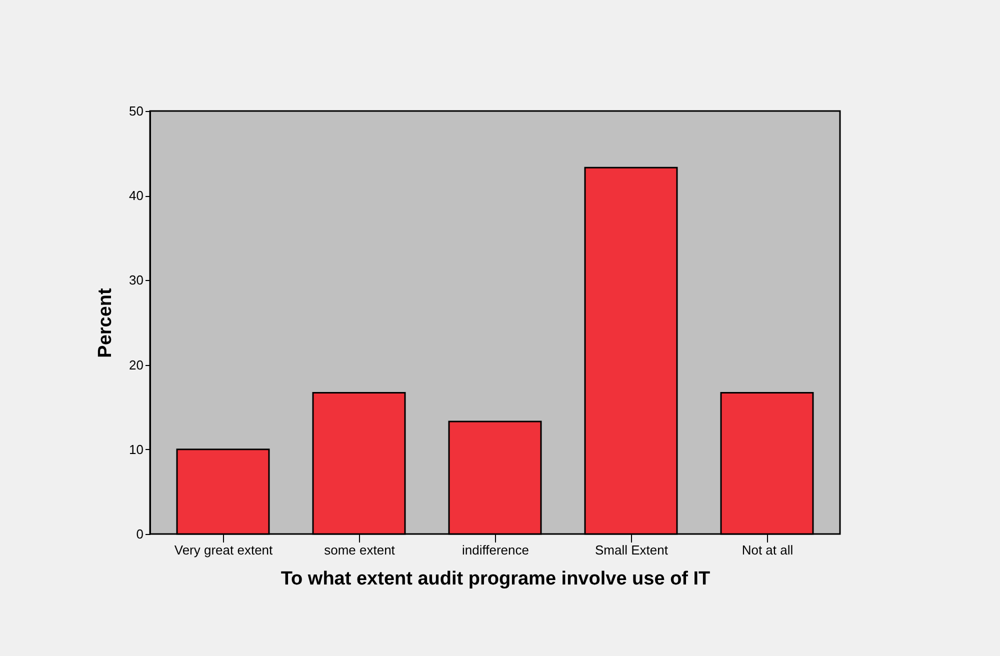 This screenshot has height=656, width=1000. Describe the element at coordinates (136, 111) in the screenshot. I see `y-tick-label: 50` at that location.